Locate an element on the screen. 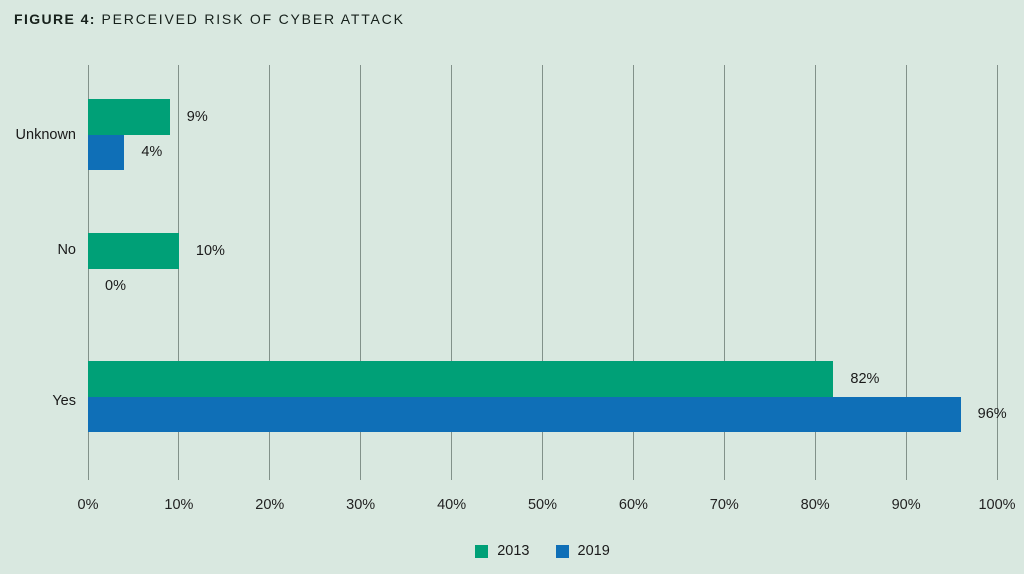 Image resolution: width=1024 pixels, height=574 pixels. x-axis-tick-label: 30% is located at coordinates (361, 505).